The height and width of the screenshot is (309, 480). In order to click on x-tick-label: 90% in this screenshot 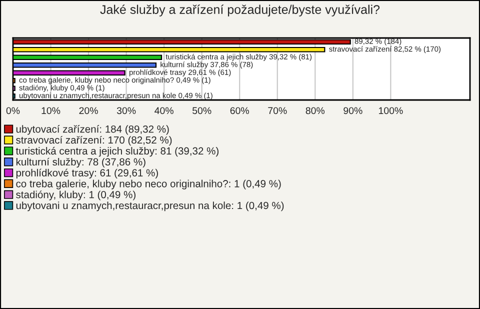, I will do `click(353, 110)`.